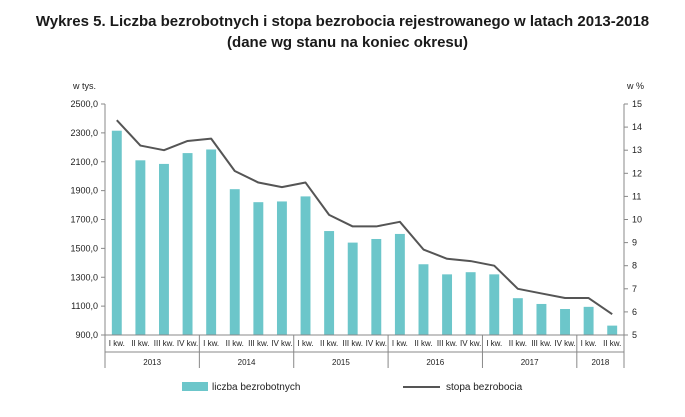  What do you see at coordinates (637, 220) in the screenshot?
I see `right-tick-label: 10` at bounding box center [637, 220].